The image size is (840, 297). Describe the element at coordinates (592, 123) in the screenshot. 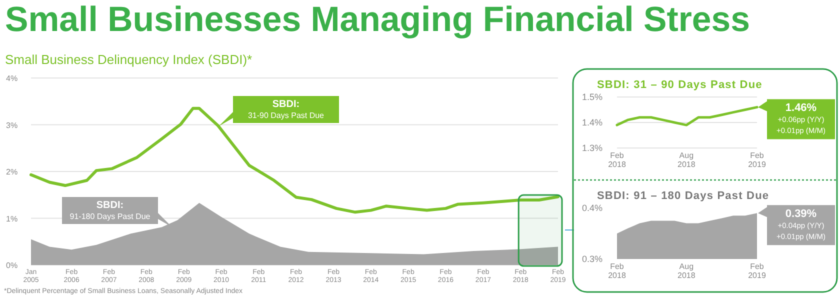

I see `y-tick-label: 1.4%` at that location.